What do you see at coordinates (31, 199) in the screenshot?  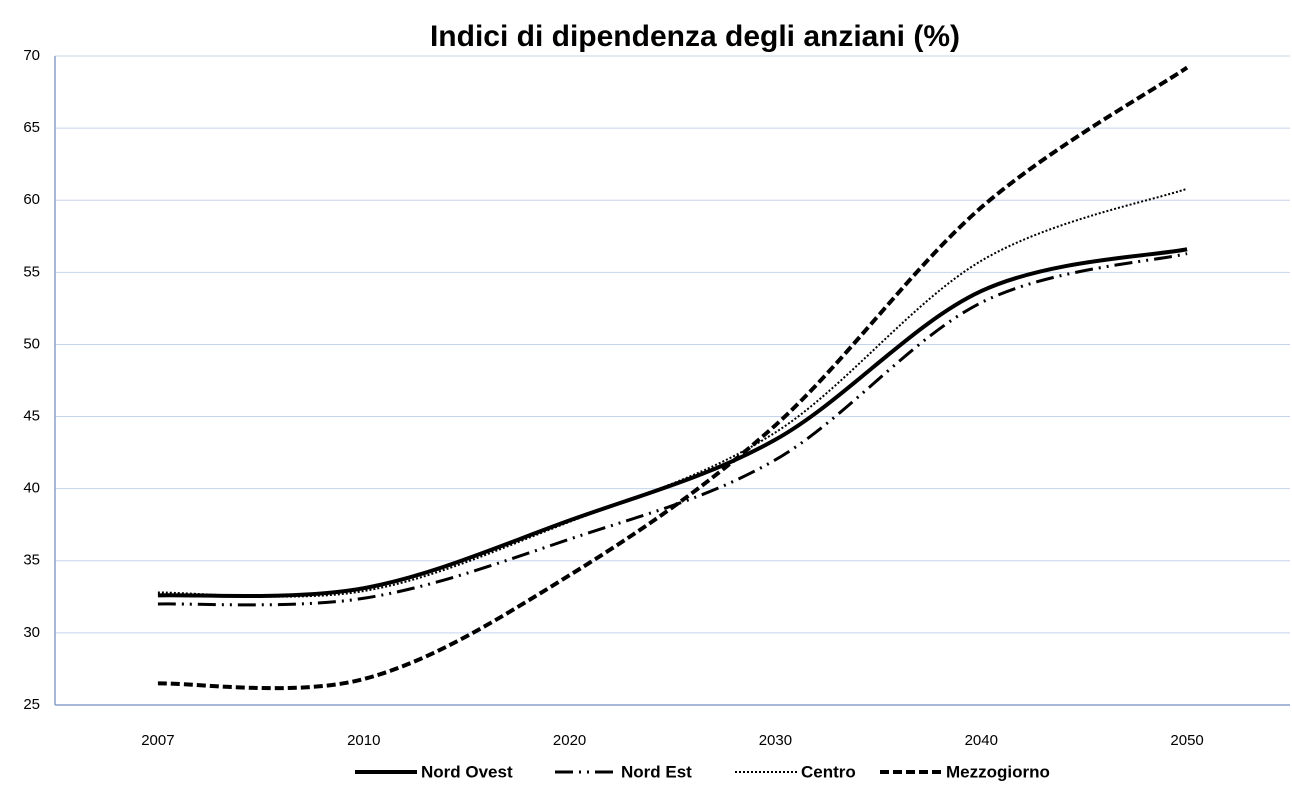 I see `y-tick-label: 60` at bounding box center [31, 199].